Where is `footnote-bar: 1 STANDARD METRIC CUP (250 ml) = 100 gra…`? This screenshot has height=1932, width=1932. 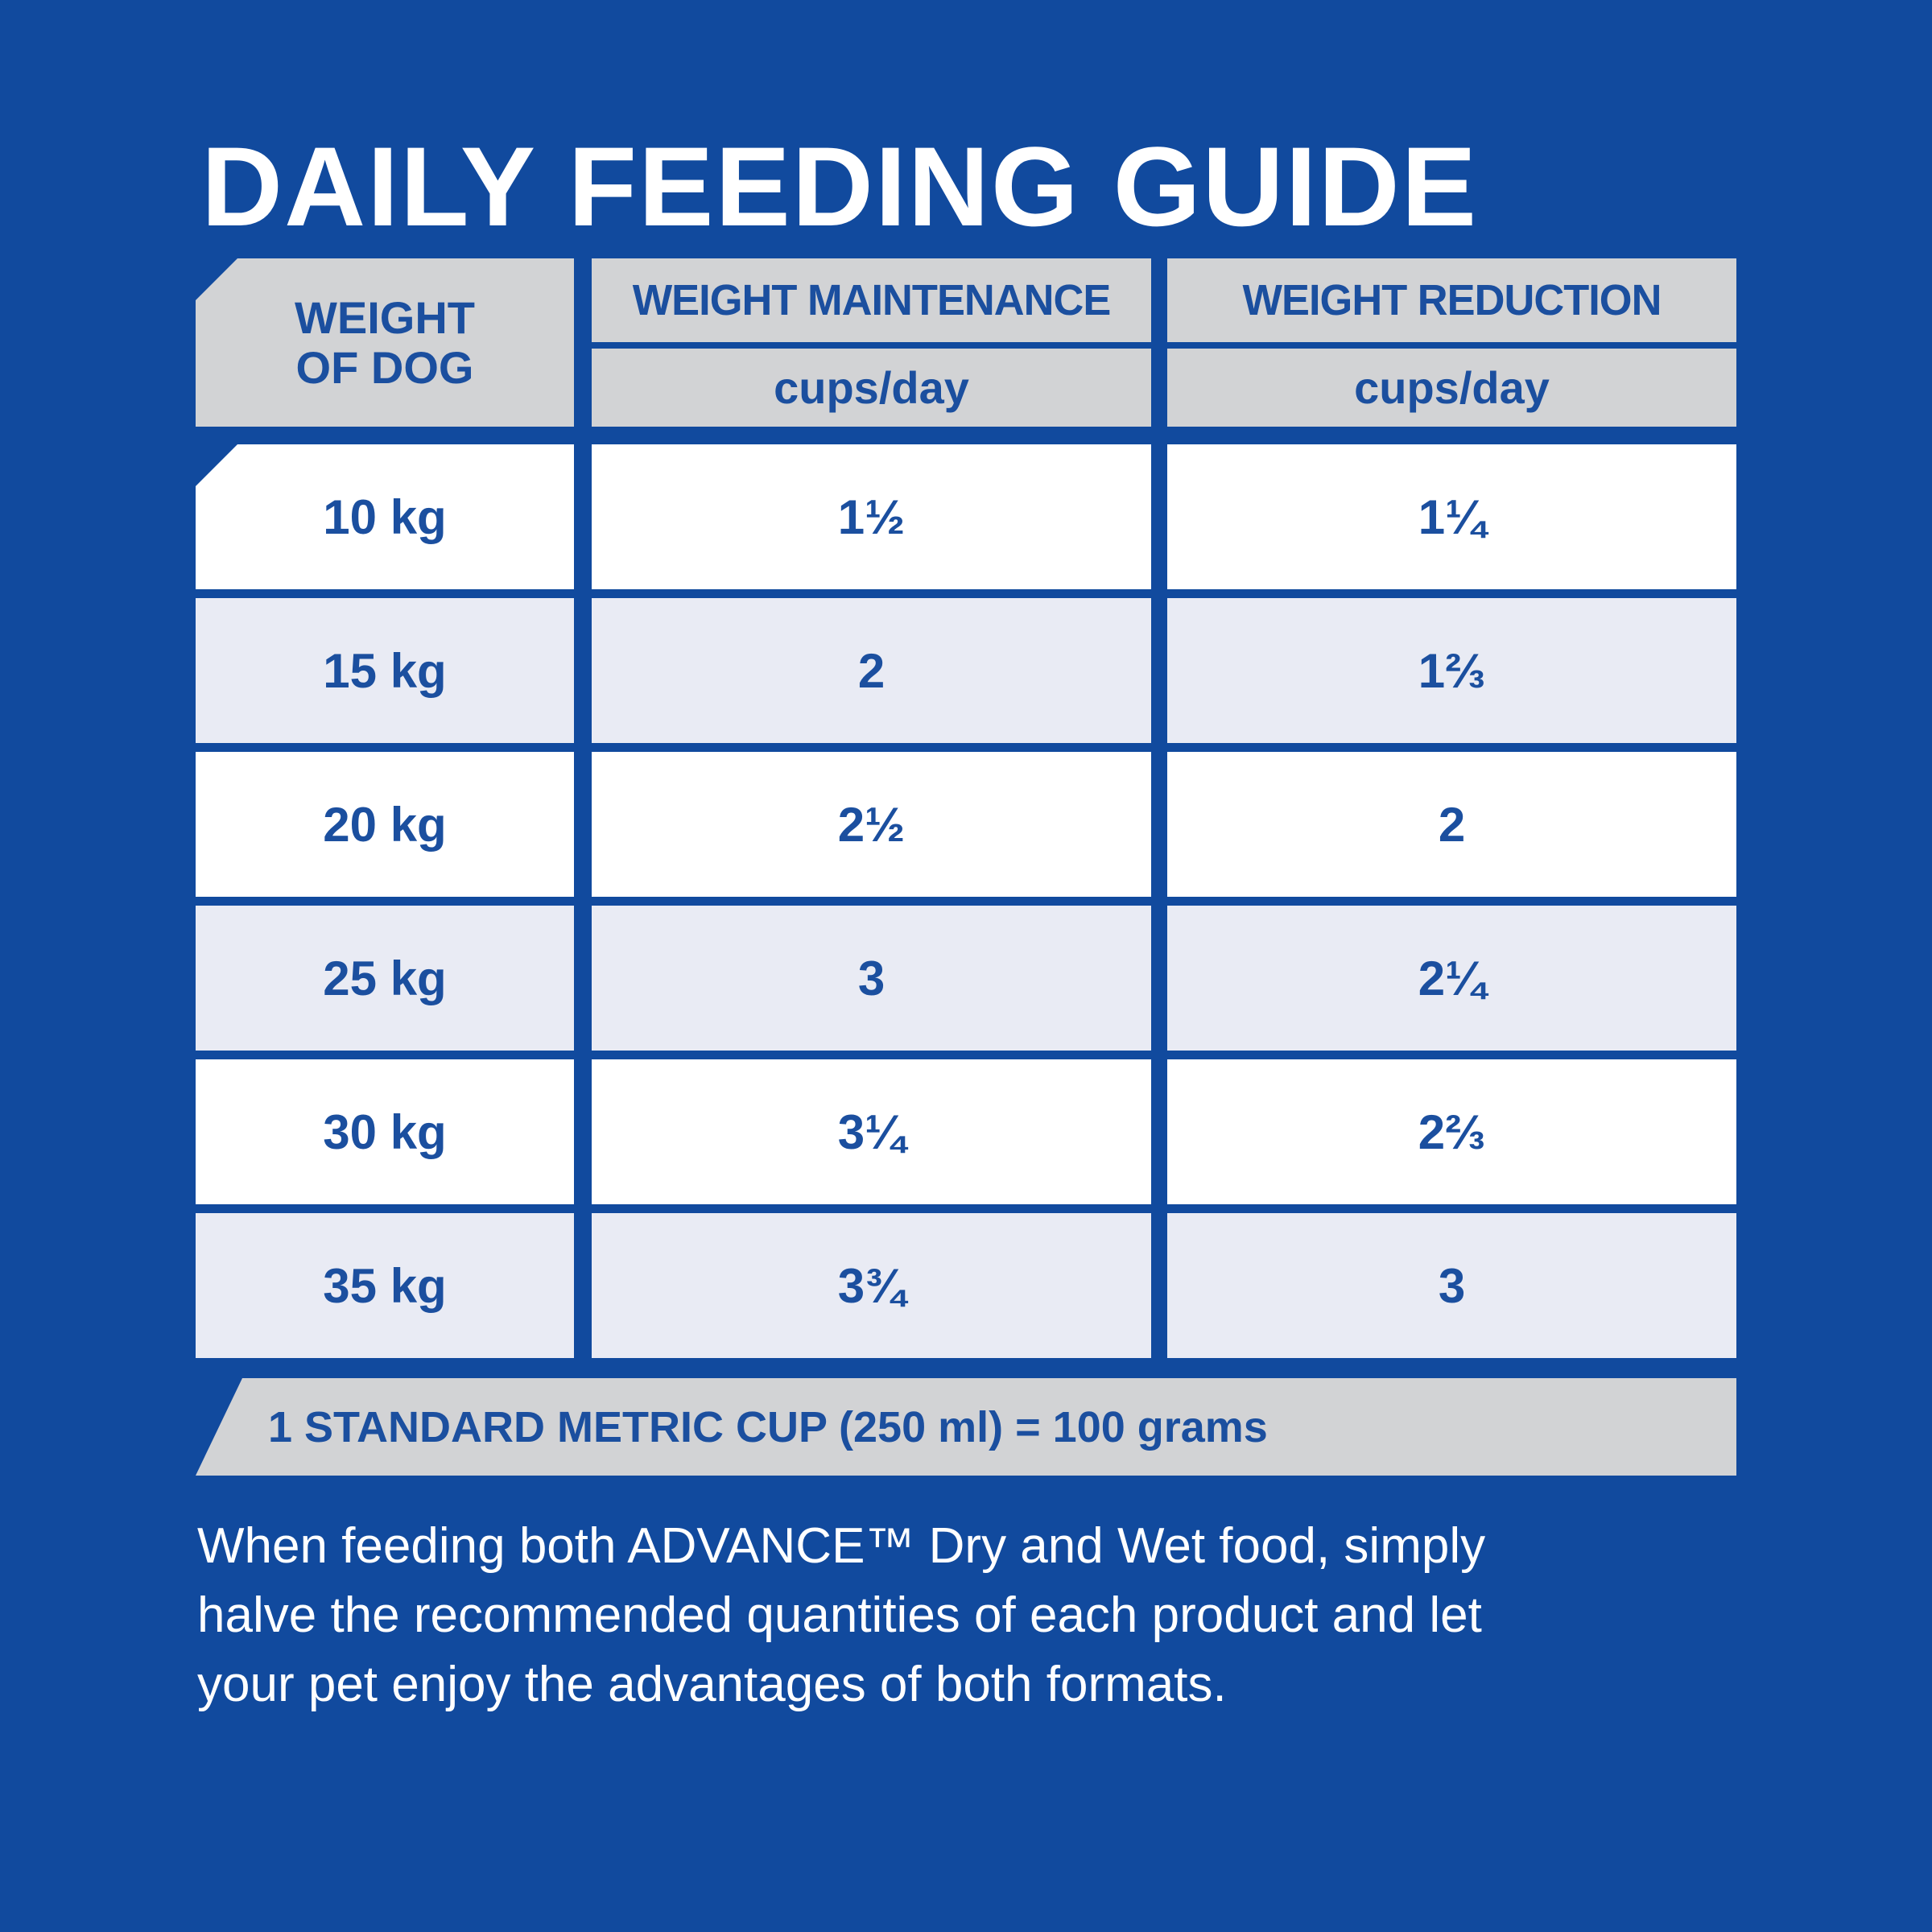 footnote-bar: 1 STANDARD METRIC CUP (250 ml) = 100 gra… is located at coordinates (966, 1427).